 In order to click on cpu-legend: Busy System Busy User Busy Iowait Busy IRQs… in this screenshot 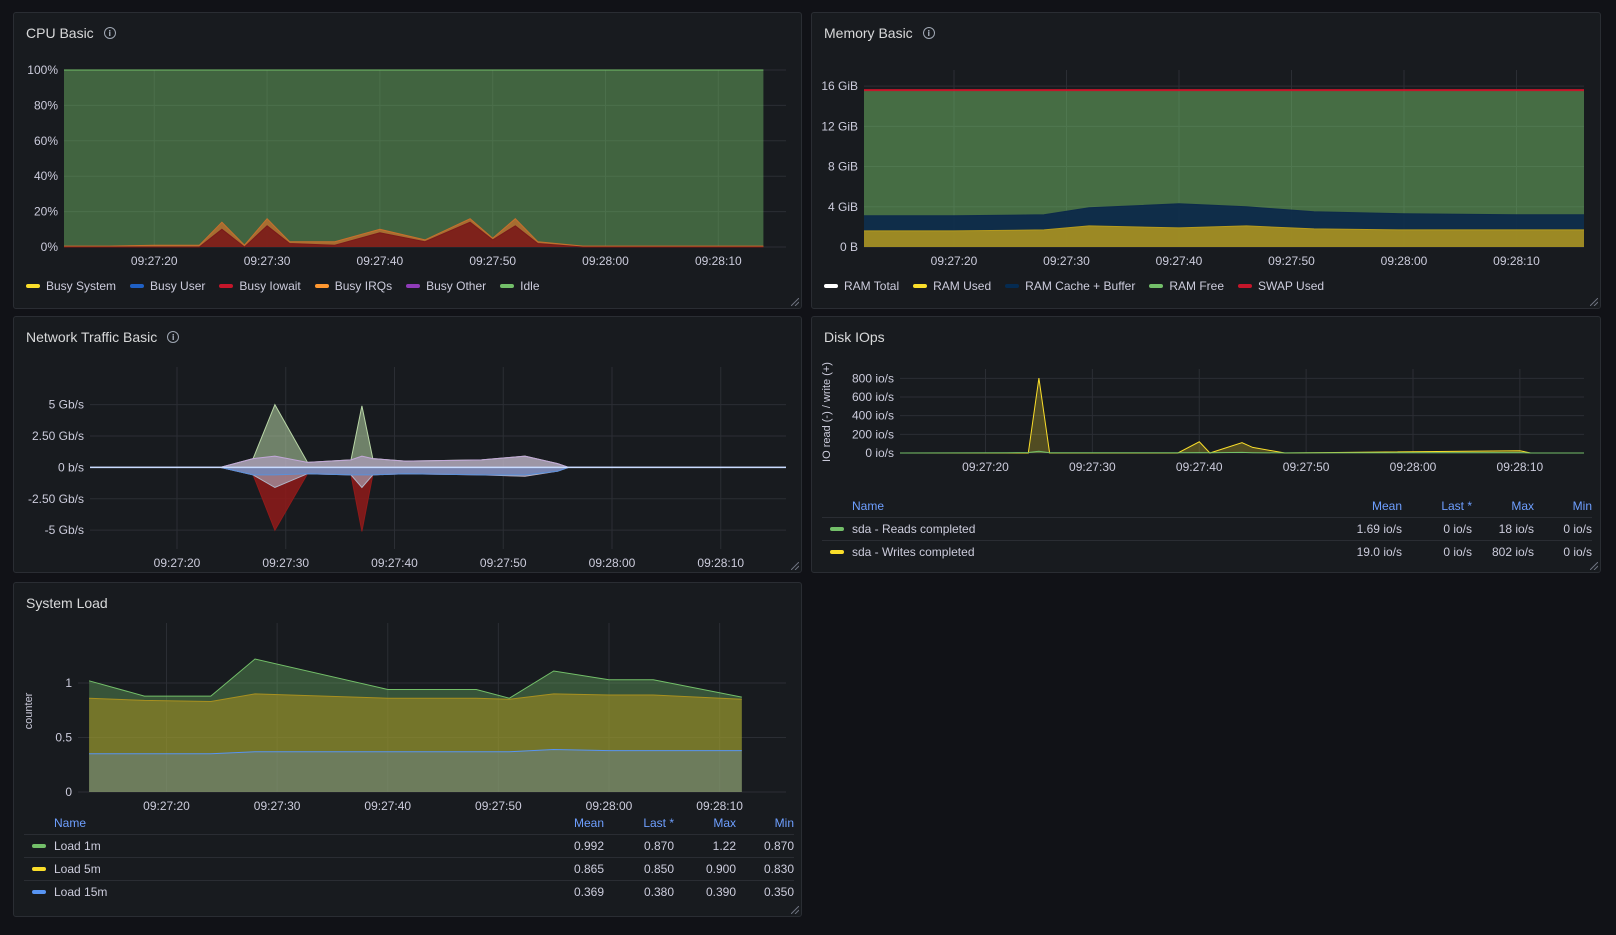, I will do `click(283, 286)`.